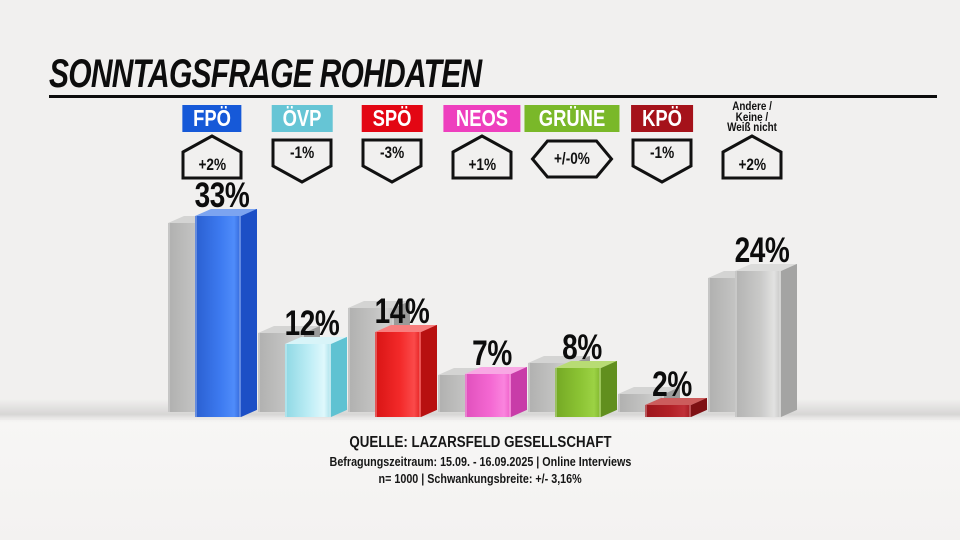  I want to click on party-label: Andere / Keine / Weiß nicht, so click(752, 118).